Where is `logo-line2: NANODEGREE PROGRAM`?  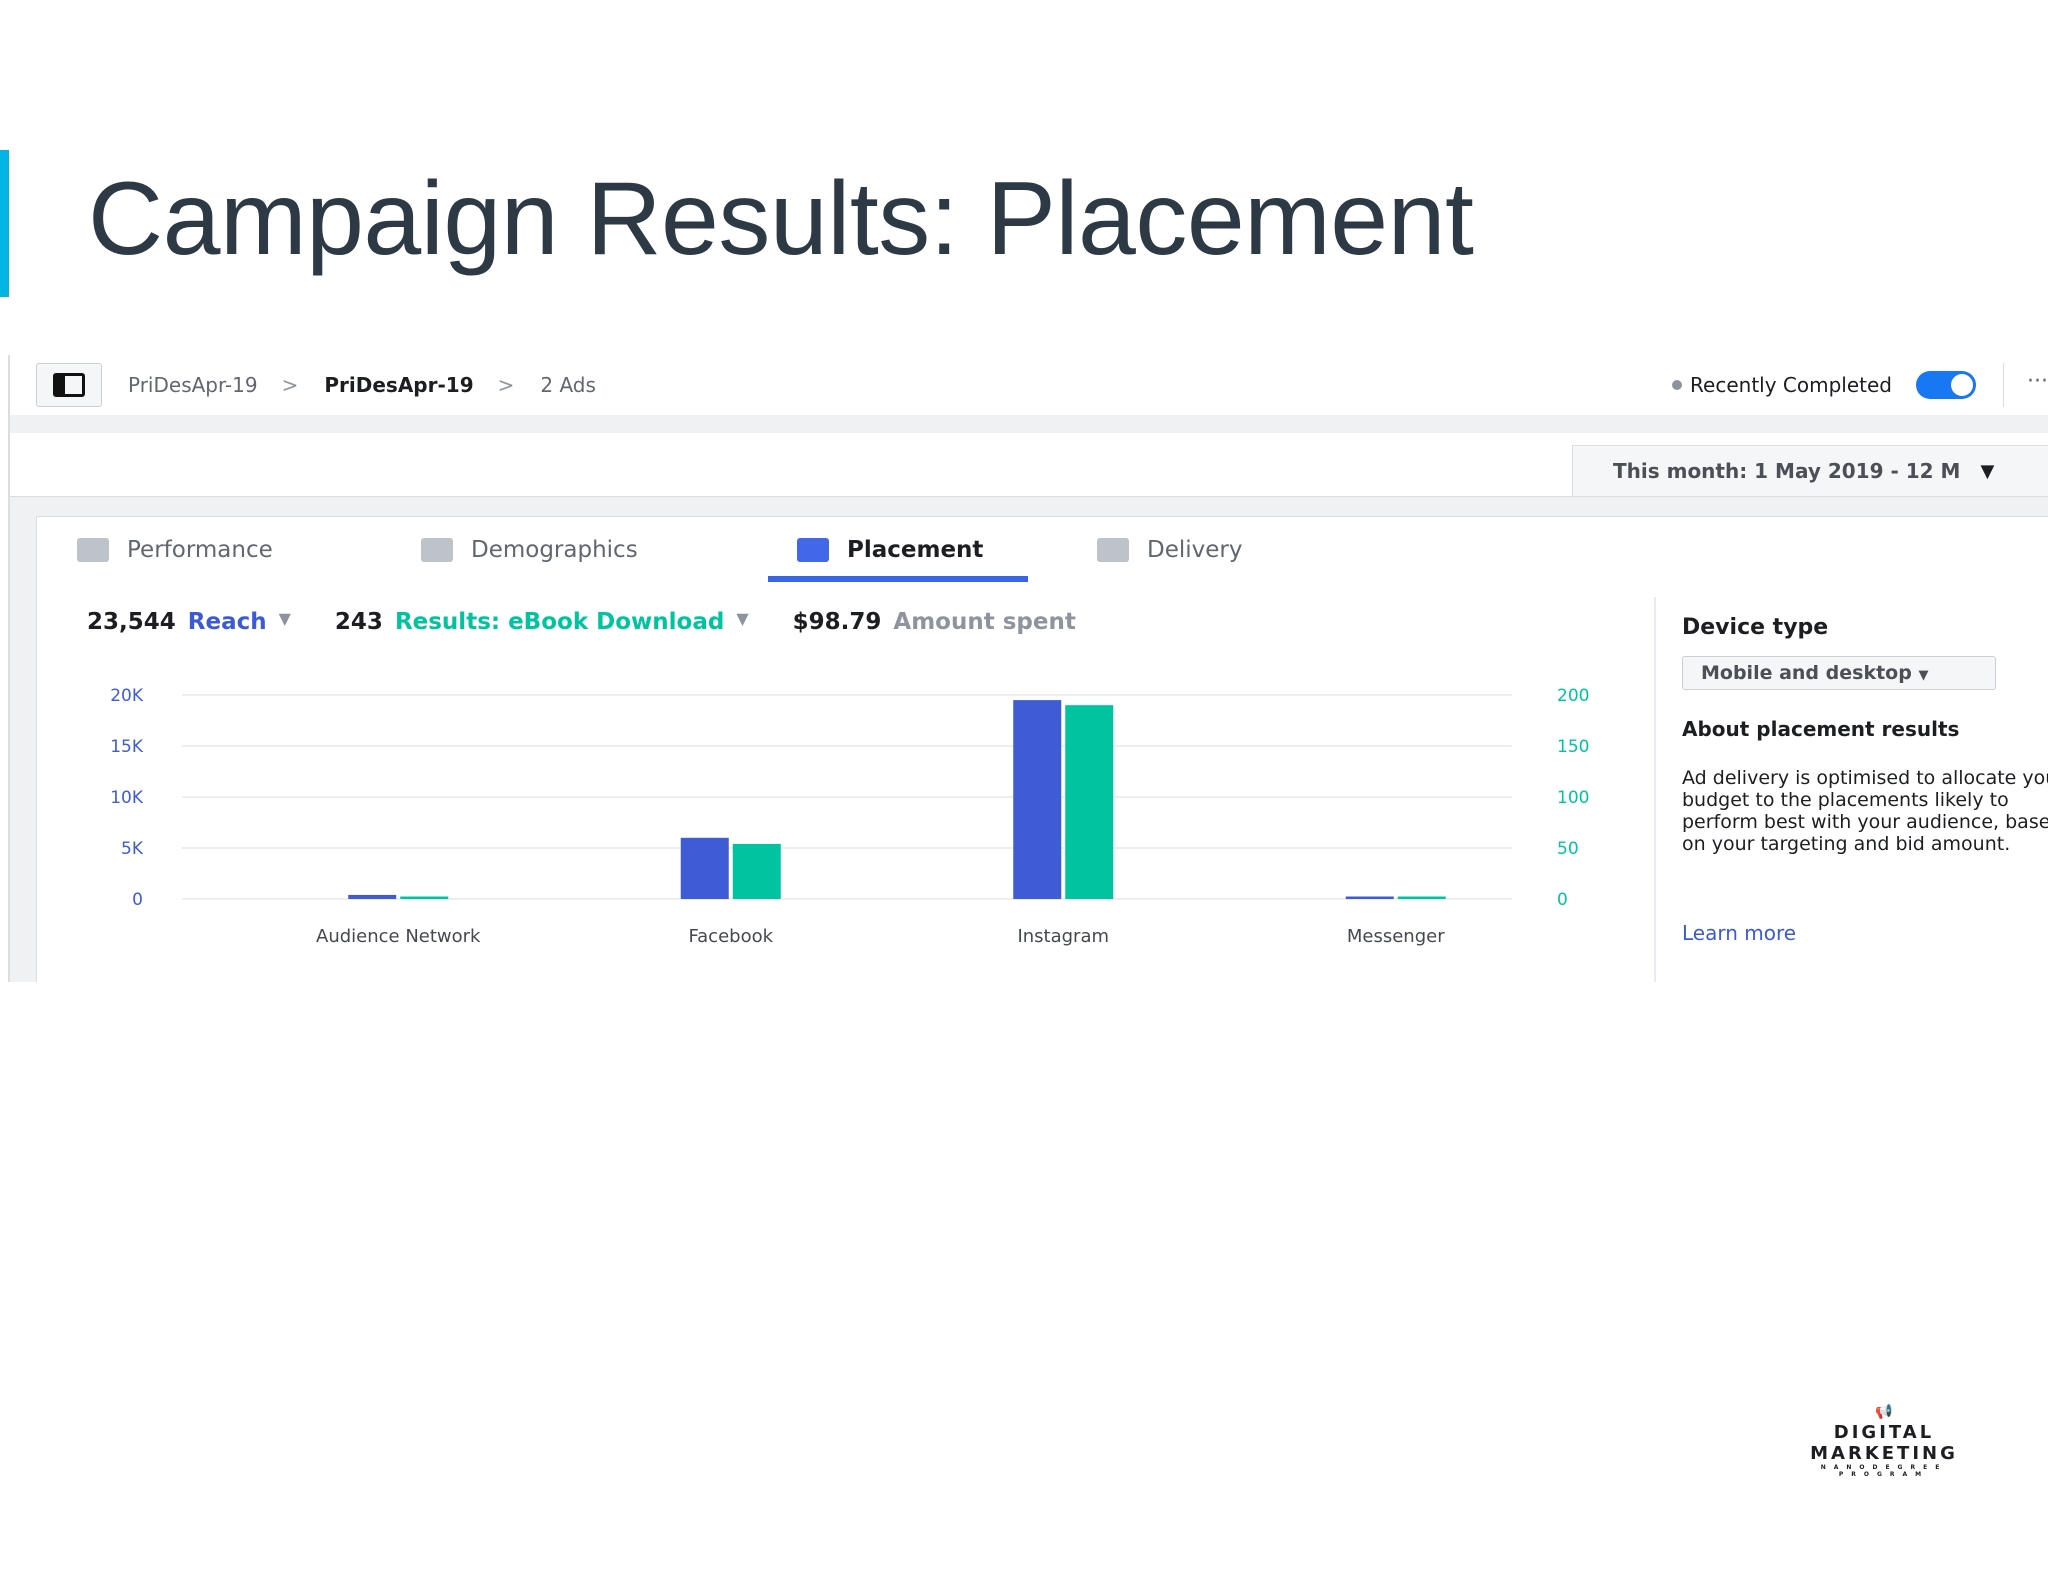 logo-line2: NANODEGREE PROGRAM is located at coordinates (1884, 1471).